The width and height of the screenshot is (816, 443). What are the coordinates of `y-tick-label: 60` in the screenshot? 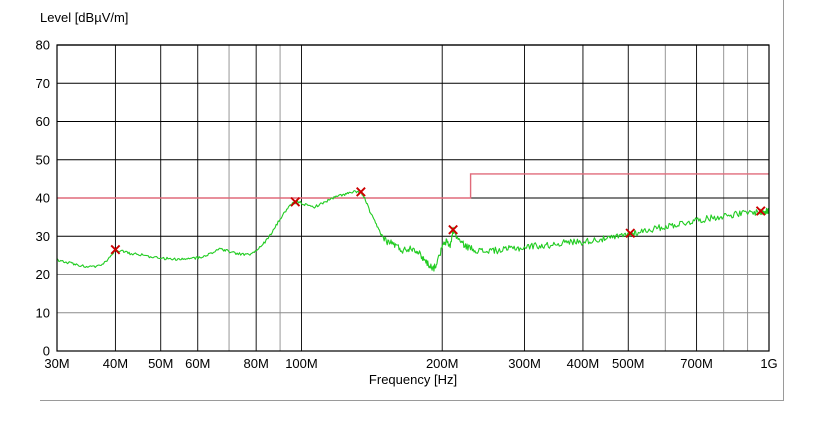 It's located at (43, 121).